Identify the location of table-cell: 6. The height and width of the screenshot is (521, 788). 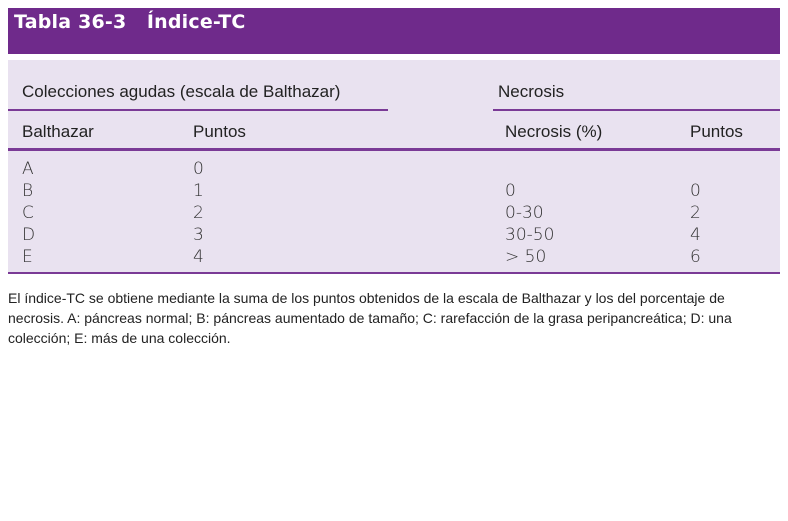
(695, 257).